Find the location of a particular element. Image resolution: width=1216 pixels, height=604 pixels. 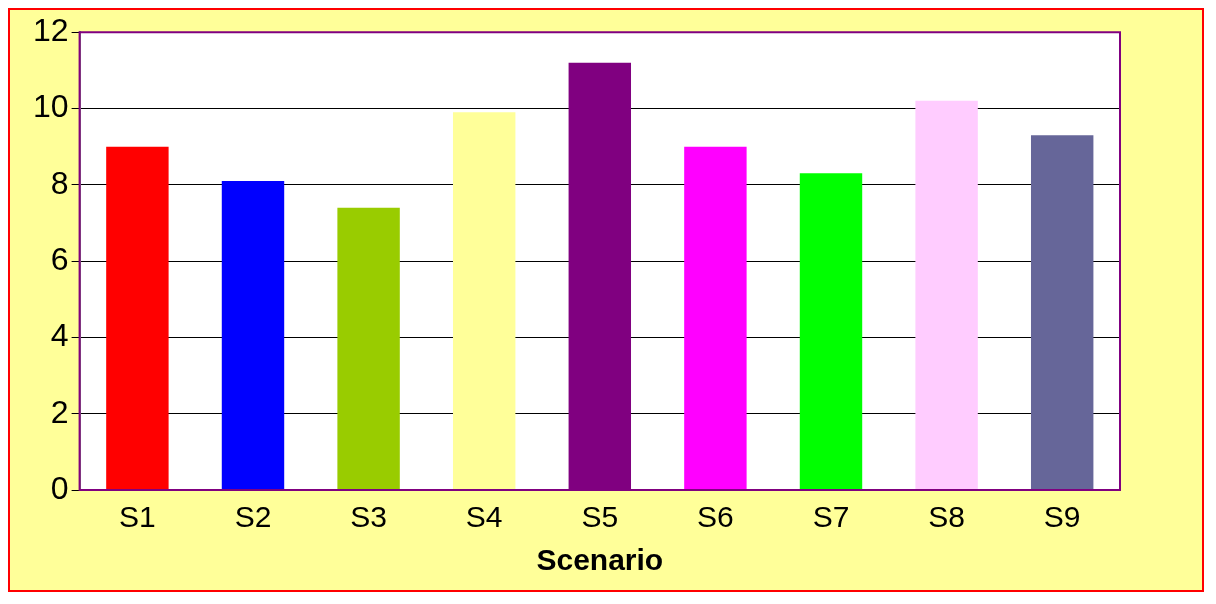

x-tick-label: S8 is located at coordinates (946, 517).